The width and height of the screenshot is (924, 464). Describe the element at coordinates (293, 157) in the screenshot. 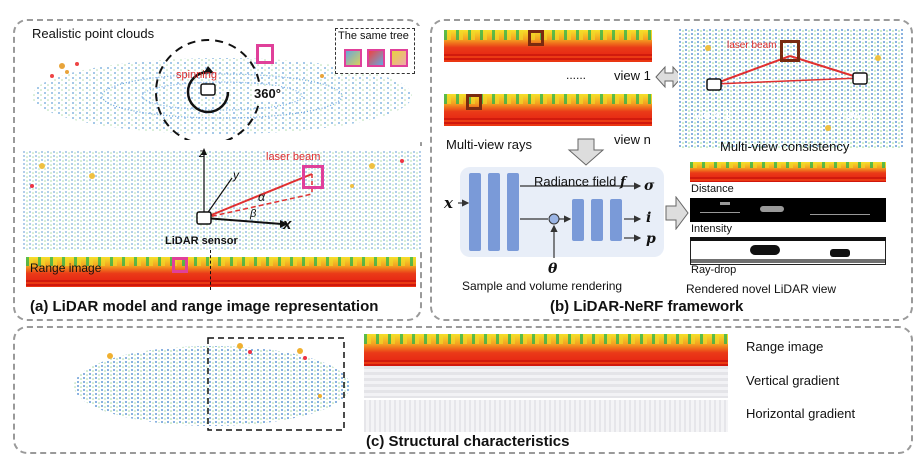

I see `laser-beam-label-a: laser beam` at that location.